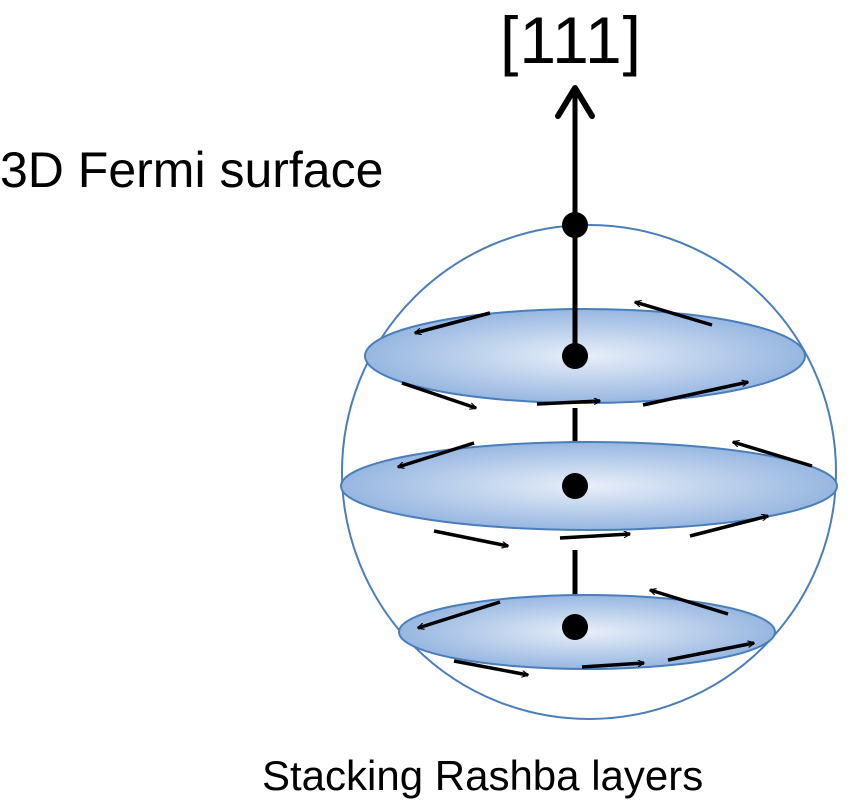  What do you see at coordinates (192, 170) in the screenshot?
I see `fermi-surface-label: 3D Fermi surface` at bounding box center [192, 170].